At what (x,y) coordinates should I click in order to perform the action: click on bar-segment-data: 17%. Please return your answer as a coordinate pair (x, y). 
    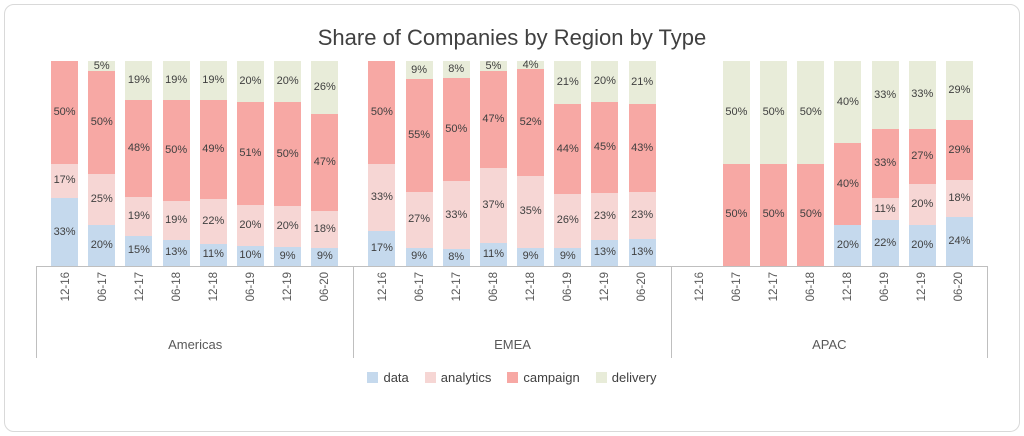
    Looking at the image, I should click on (382, 248).